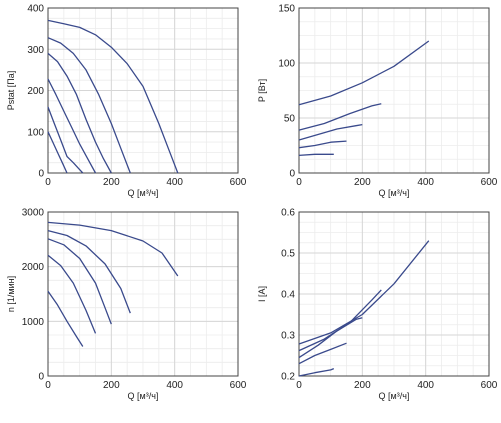 This screenshot has width=501, height=423. What do you see at coordinates (288, 336) in the screenshot?
I see `y-tick-label: 0.3` at bounding box center [288, 336].